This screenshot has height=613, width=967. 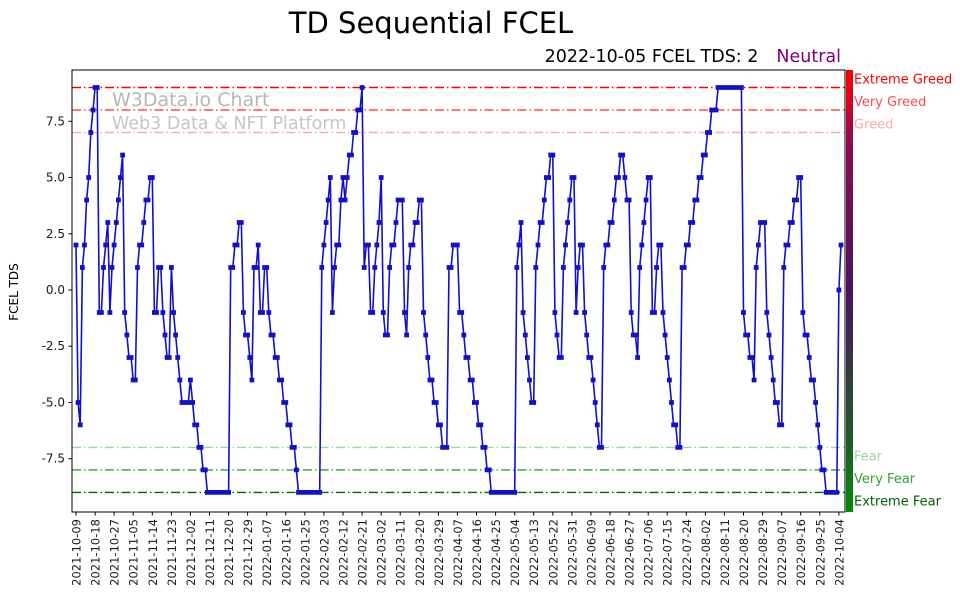 What do you see at coordinates (515, 552) in the screenshot?
I see `x-tick-label: 2022-05-04` at bounding box center [515, 552].